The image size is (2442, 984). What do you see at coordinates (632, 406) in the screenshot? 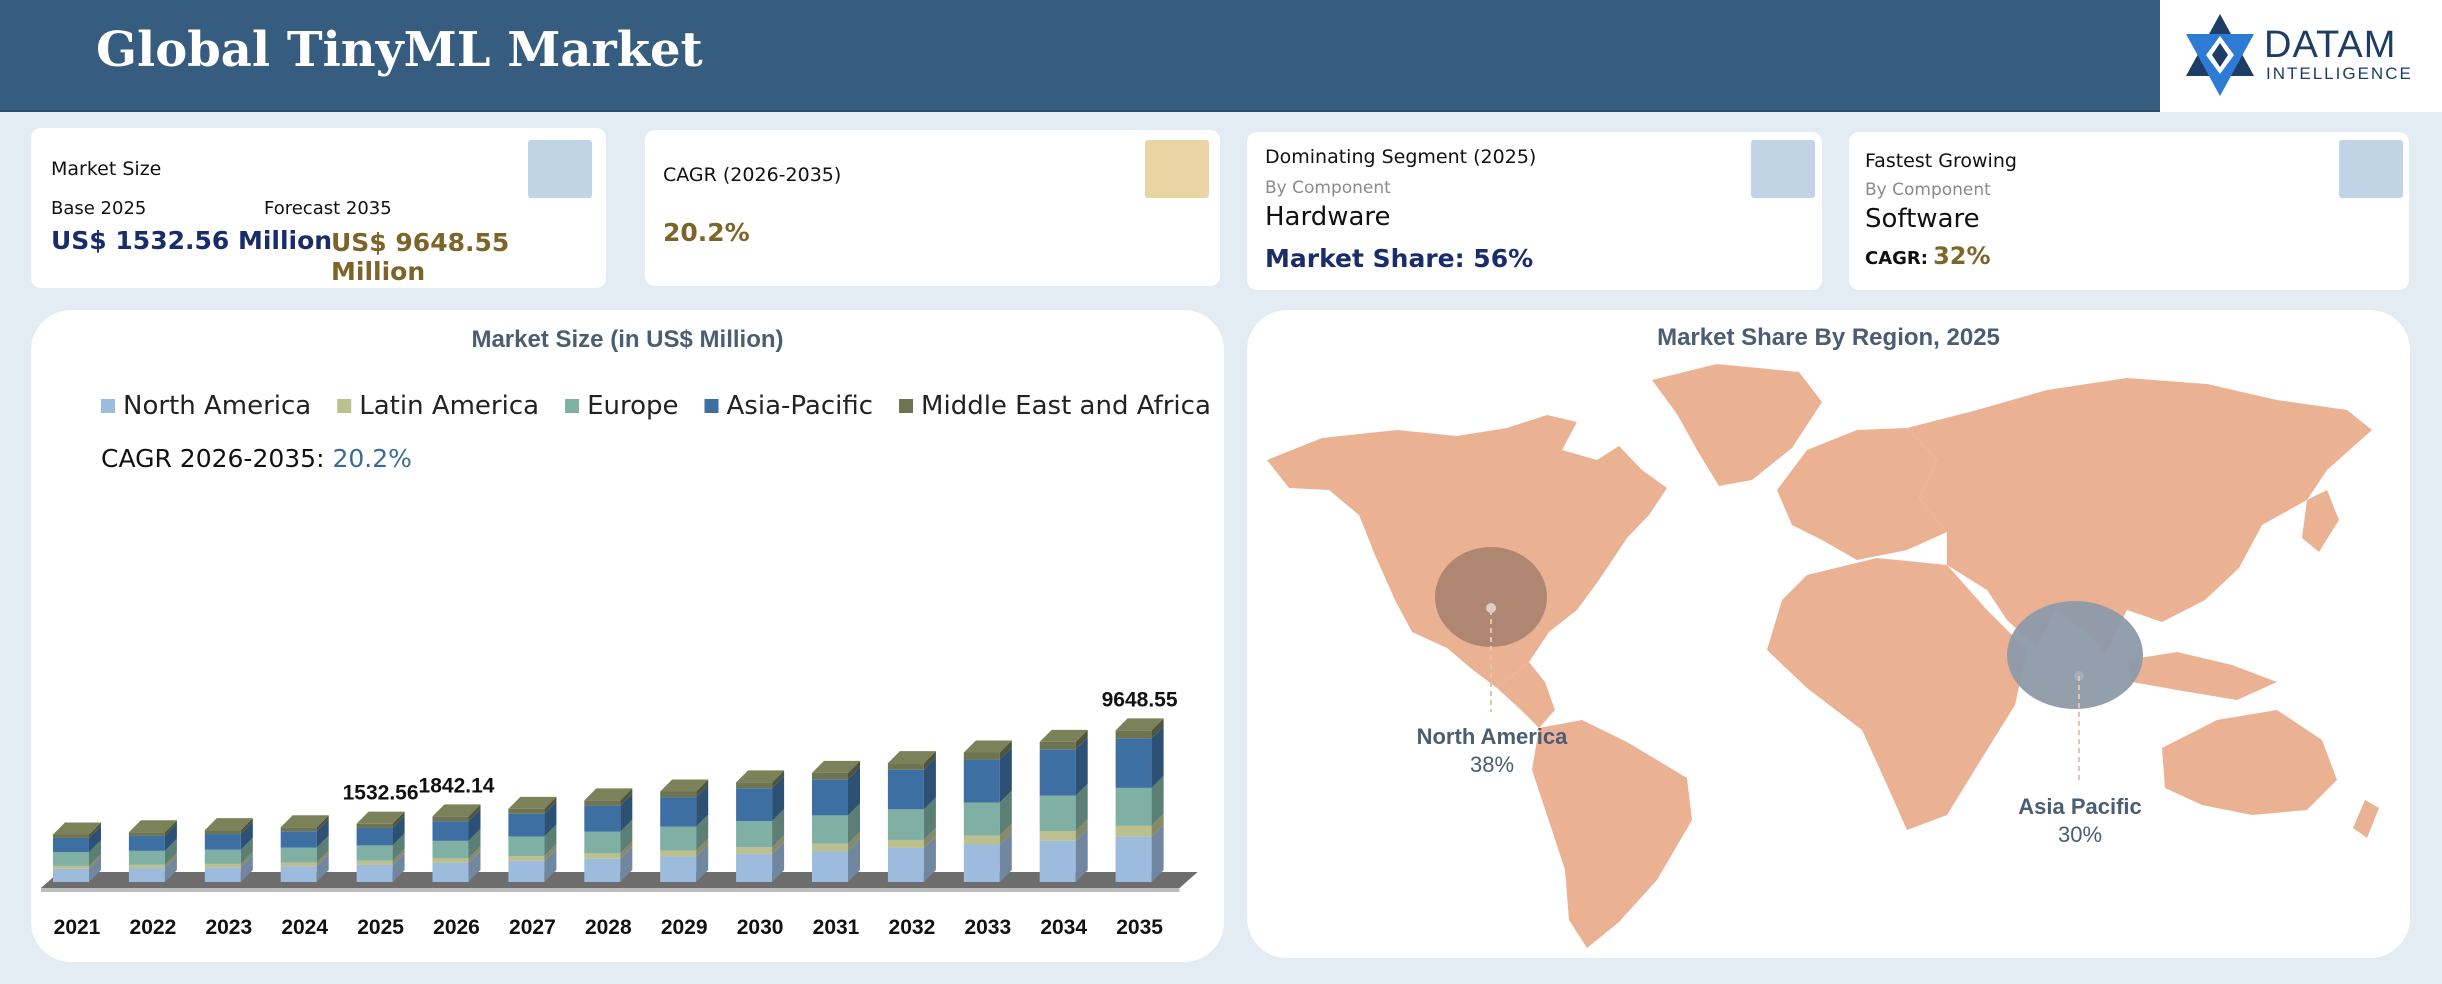
I see `legend-label-europe: Europe` at bounding box center [632, 406].